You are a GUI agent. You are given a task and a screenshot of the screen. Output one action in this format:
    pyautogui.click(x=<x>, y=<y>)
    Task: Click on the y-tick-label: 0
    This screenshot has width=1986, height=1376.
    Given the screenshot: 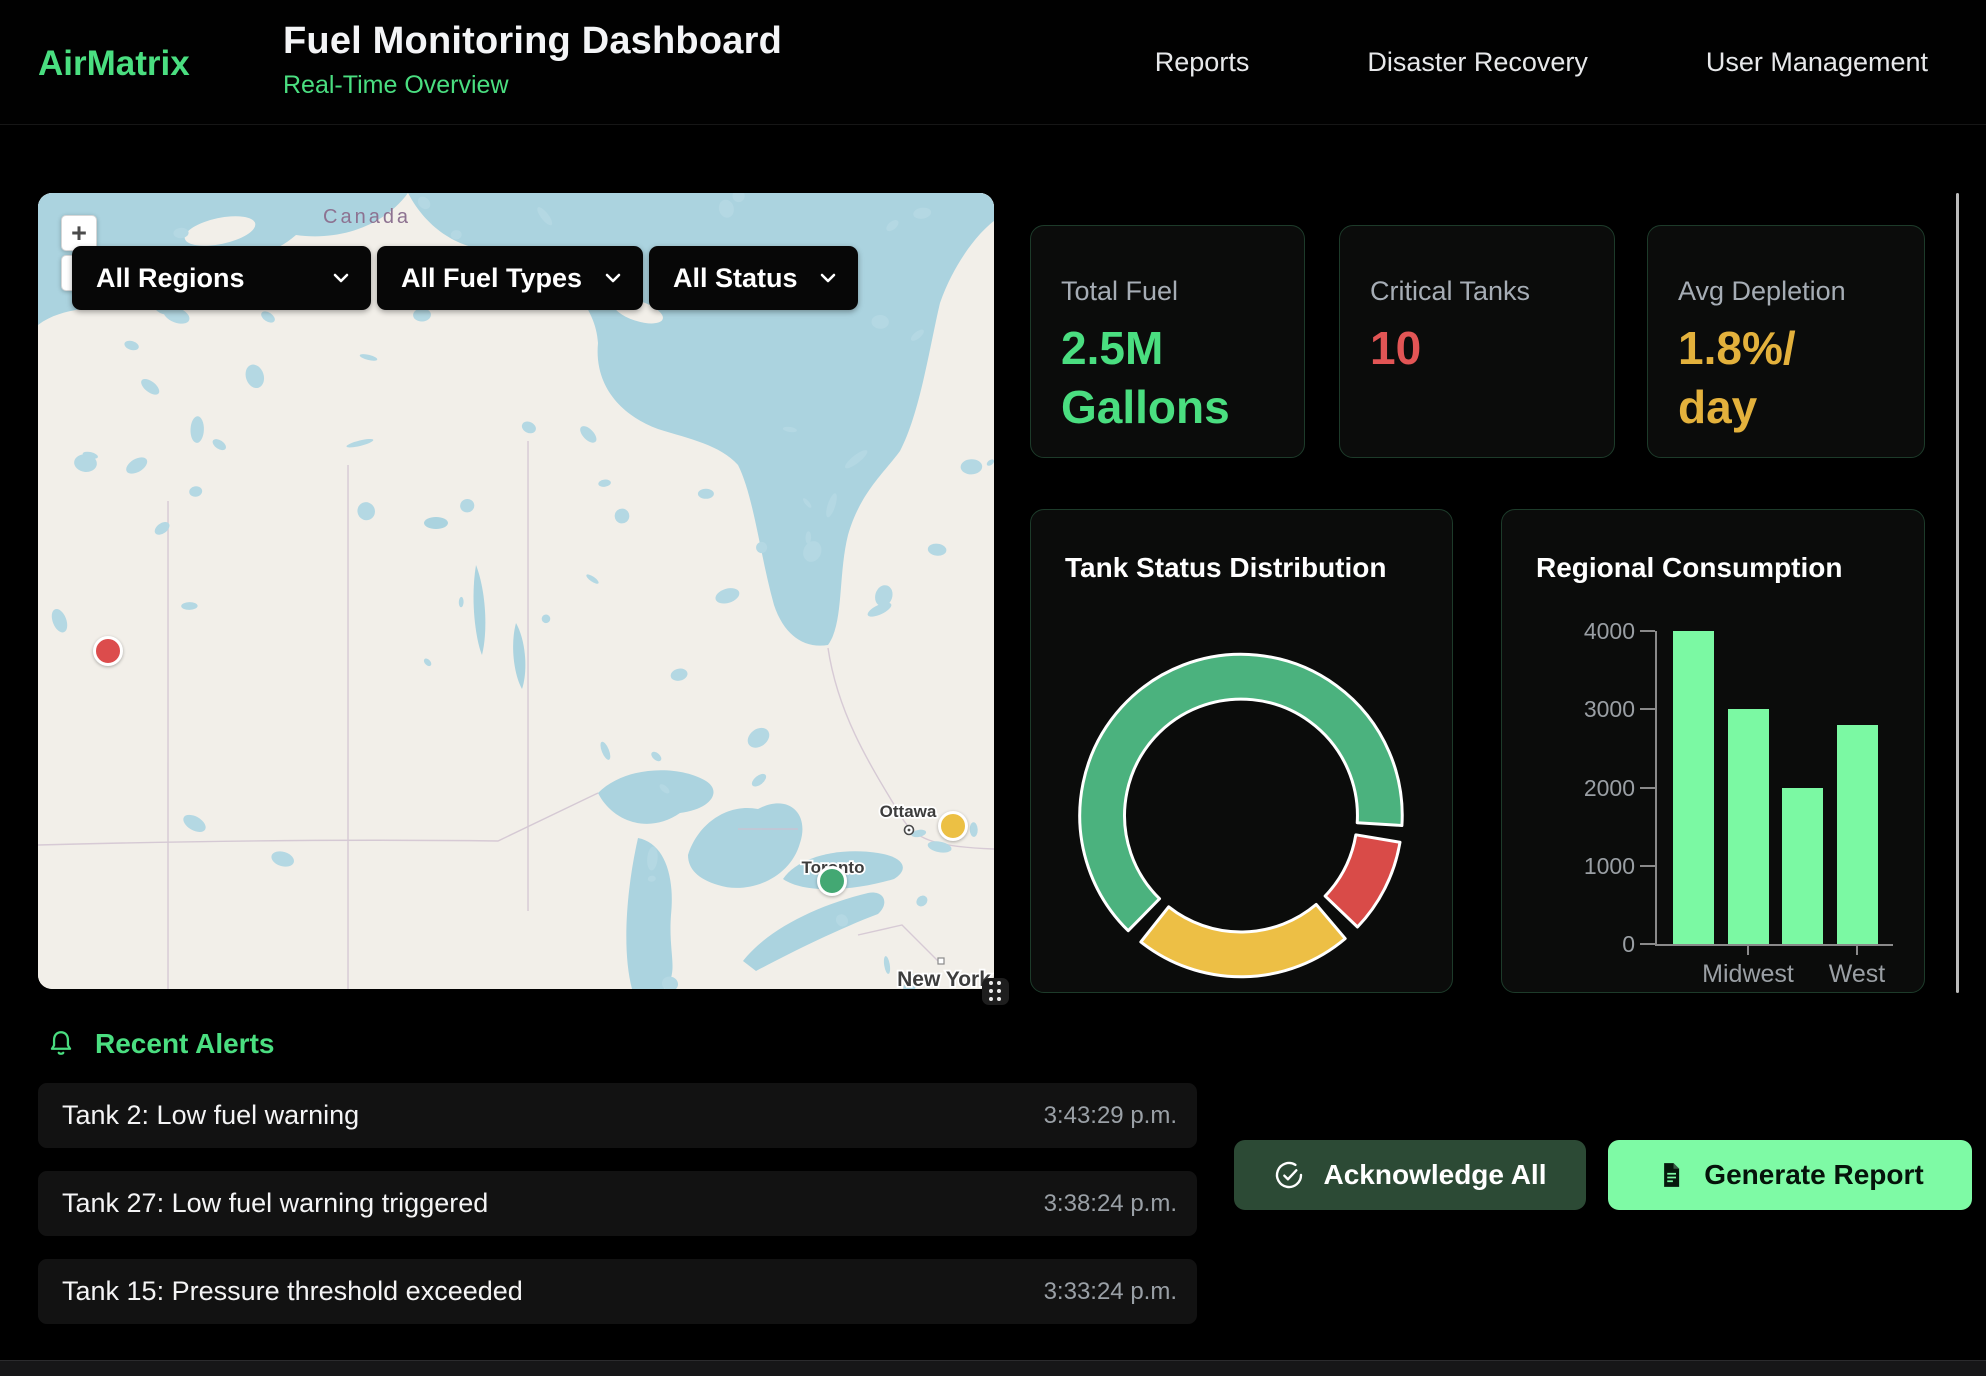 What is the action you would take?
    pyautogui.click(x=1628, y=944)
    